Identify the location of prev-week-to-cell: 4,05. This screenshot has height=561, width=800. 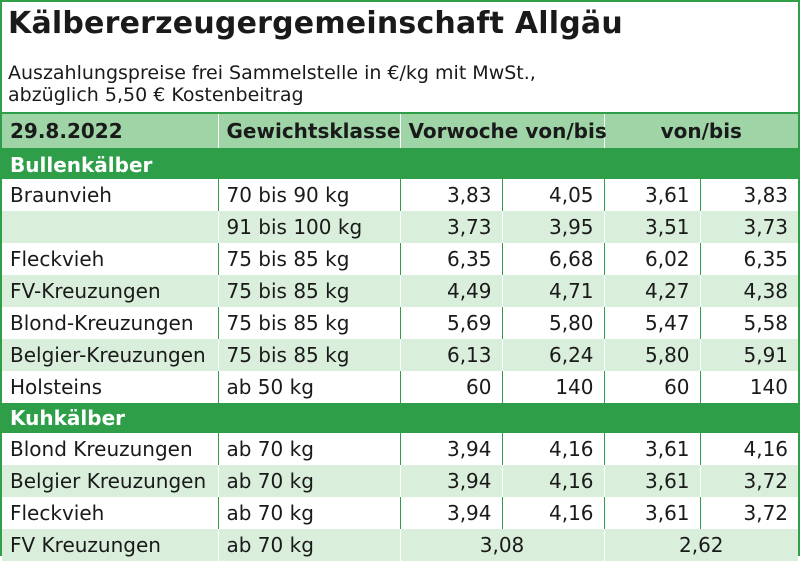
(553, 195).